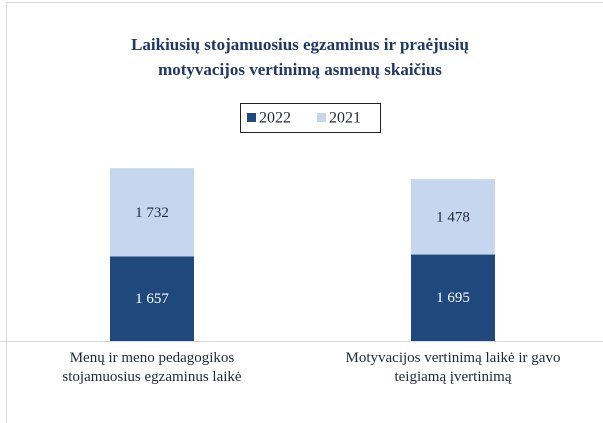 Image resolution: width=603 pixels, height=423 pixels. Describe the element at coordinates (310, 118) in the screenshot. I see `legend-box` at that location.